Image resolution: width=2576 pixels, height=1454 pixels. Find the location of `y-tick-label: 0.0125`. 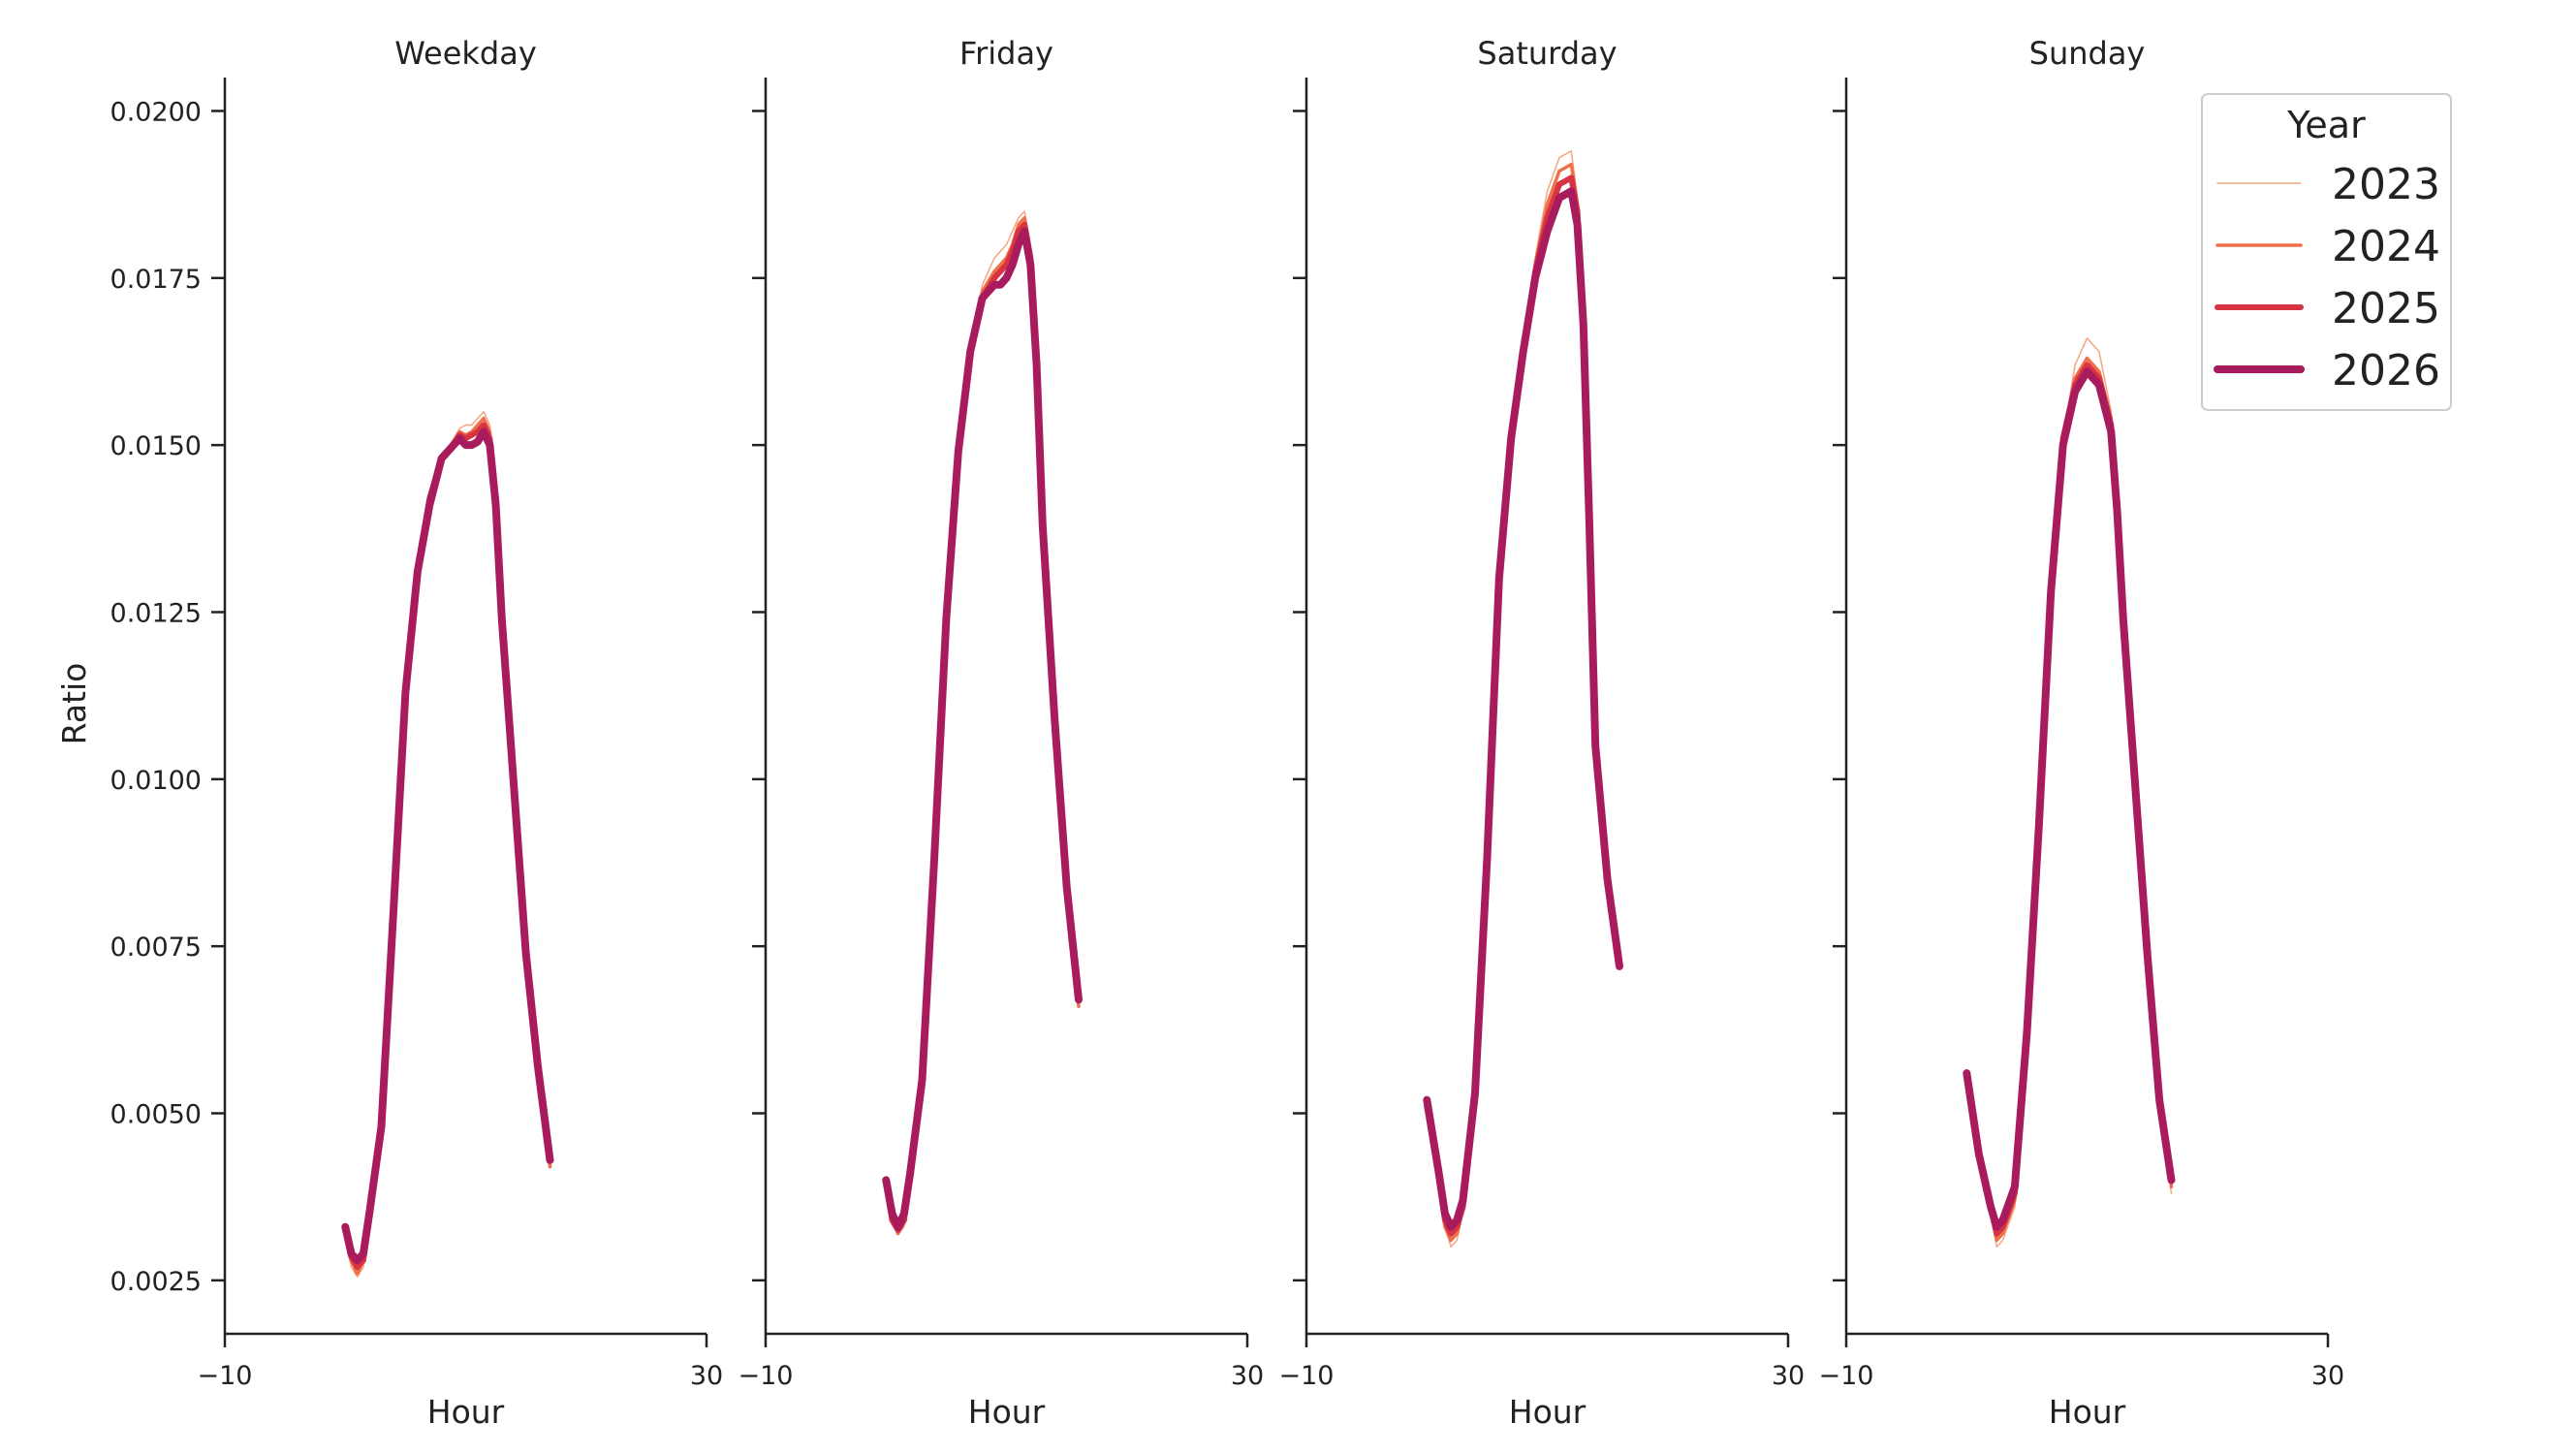

y-tick-label: 0.0125 is located at coordinates (156, 613).